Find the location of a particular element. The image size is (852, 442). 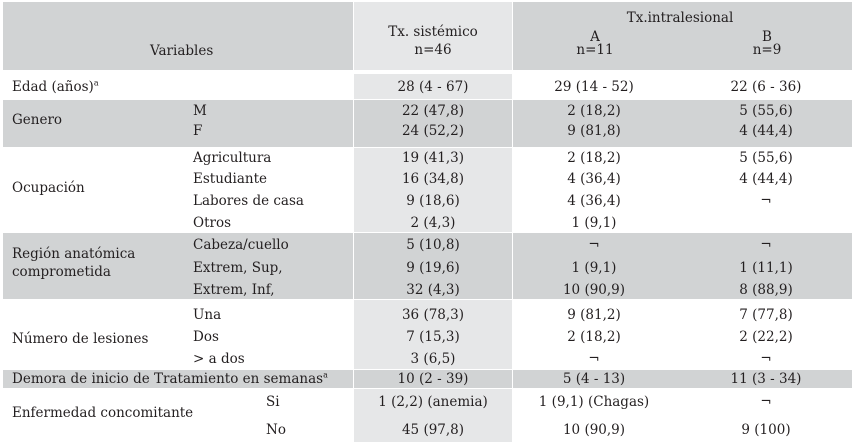

systemic-shade-enfermedad is located at coordinates (433, 415).